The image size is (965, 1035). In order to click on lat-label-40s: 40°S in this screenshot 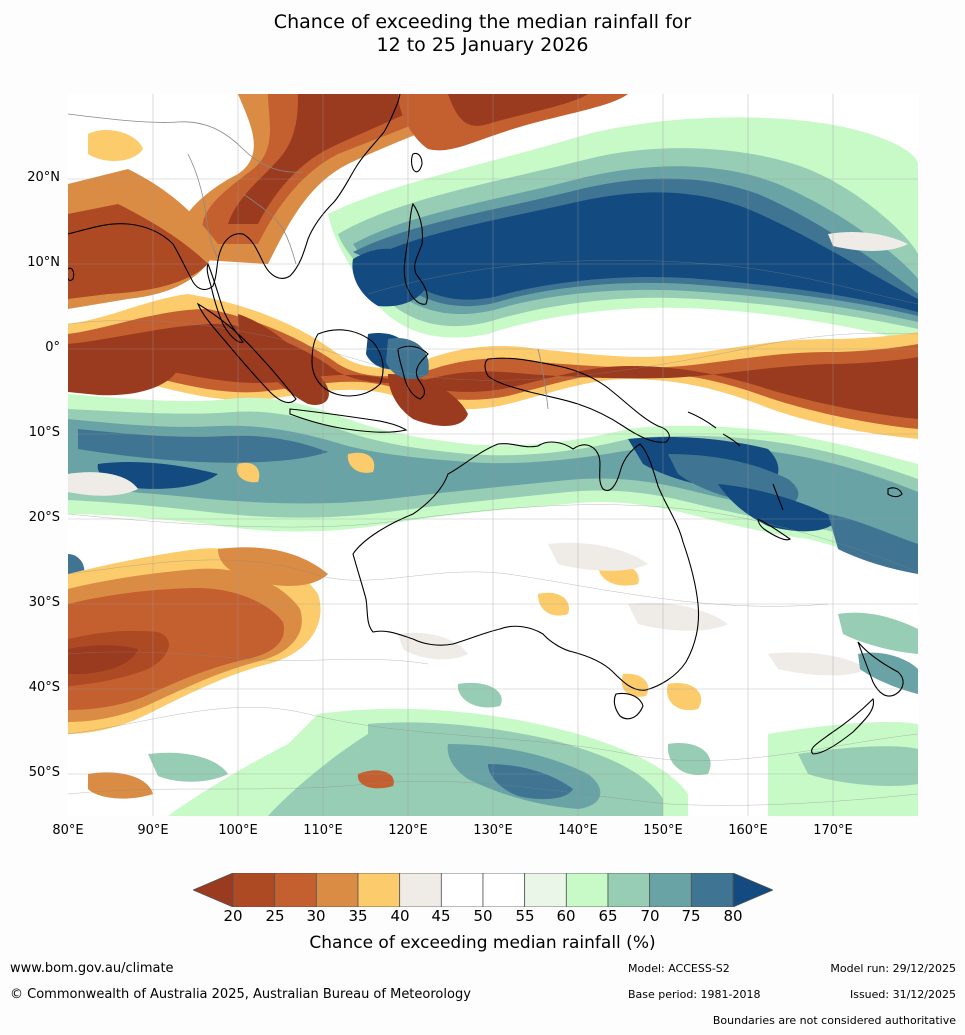, I will do `click(44, 687)`.